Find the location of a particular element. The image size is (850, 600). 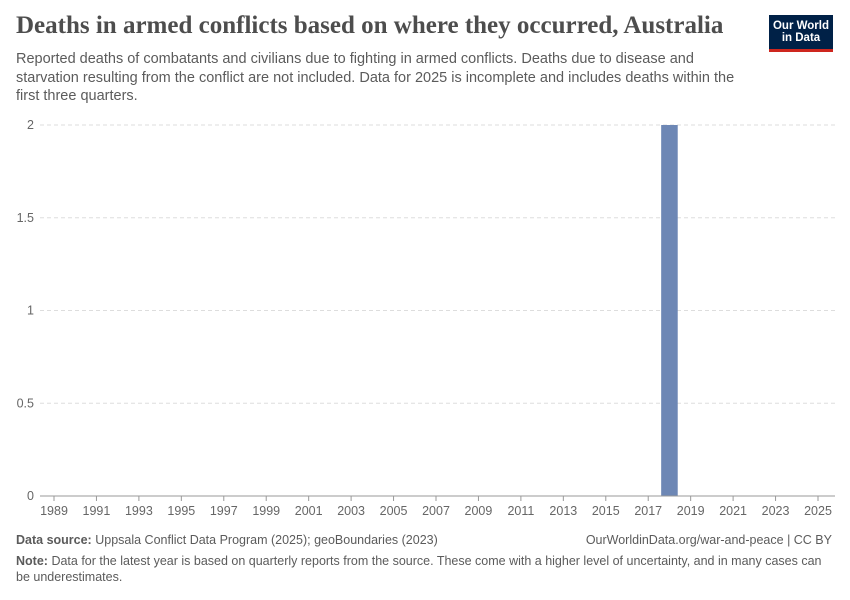

x-tick-label: 2021 is located at coordinates (733, 511).